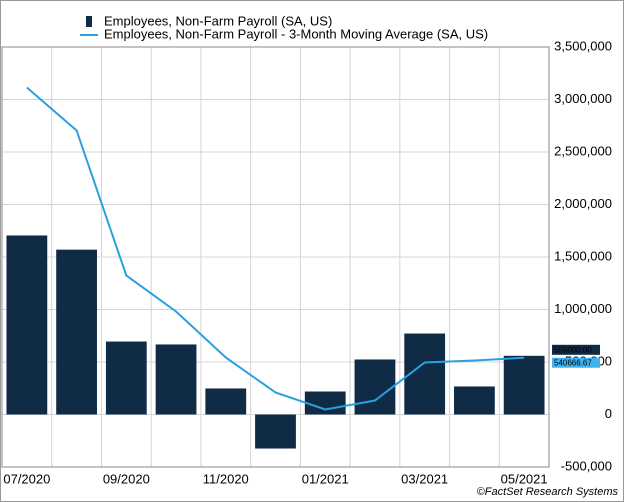 This screenshot has height=502, width=624. I want to click on value-label: 540666.67, so click(573, 362).